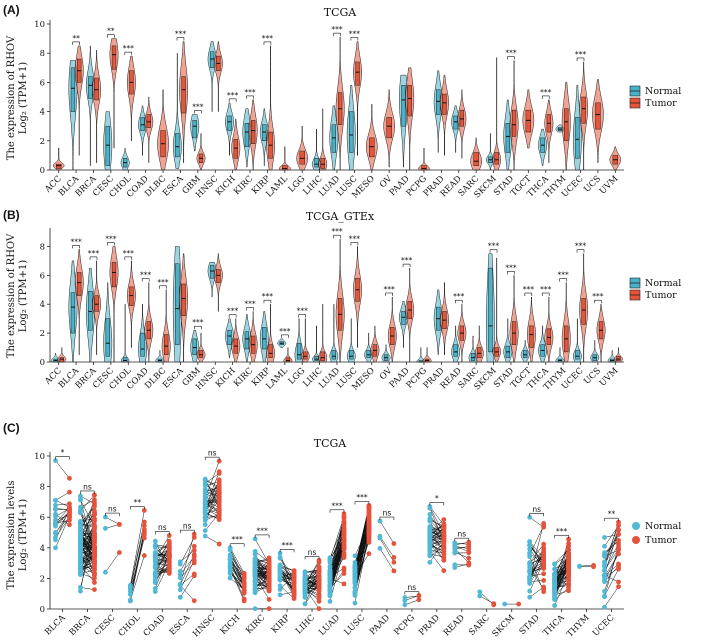 This screenshot has width=709, height=644. Describe the element at coordinates (412, 595) in the screenshot. I see `paired-group-pcpg: ns` at that location.